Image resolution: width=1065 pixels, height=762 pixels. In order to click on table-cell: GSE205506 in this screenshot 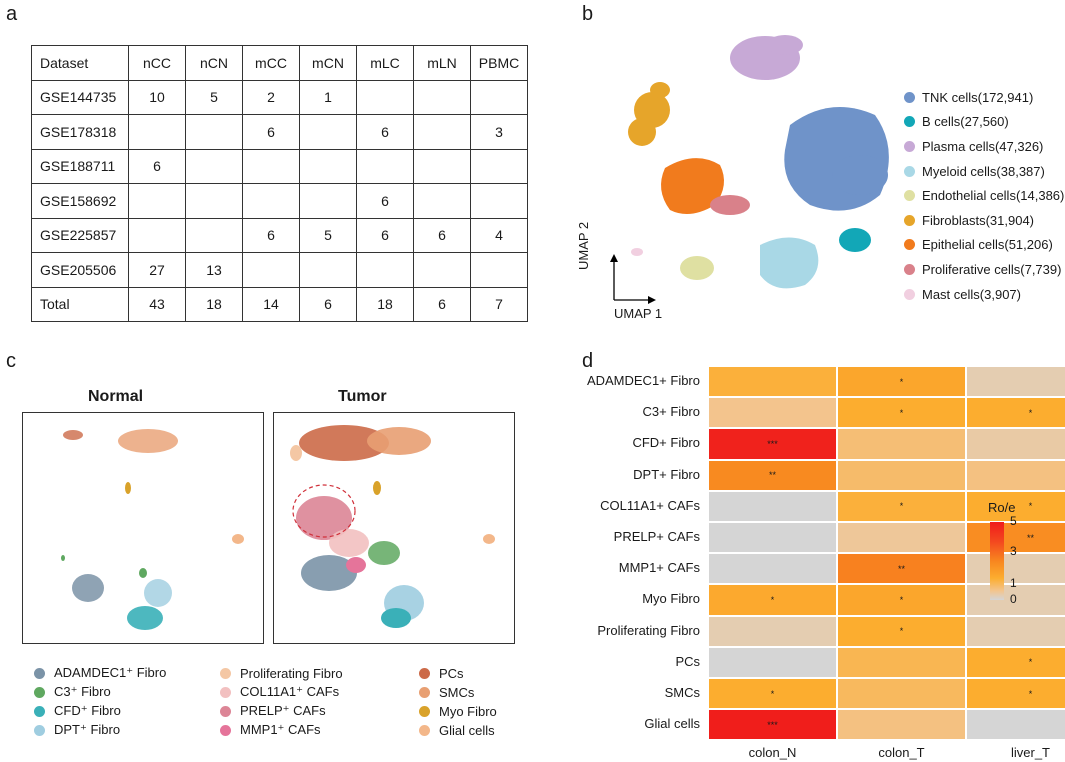, I will do `click(80, 270)`.